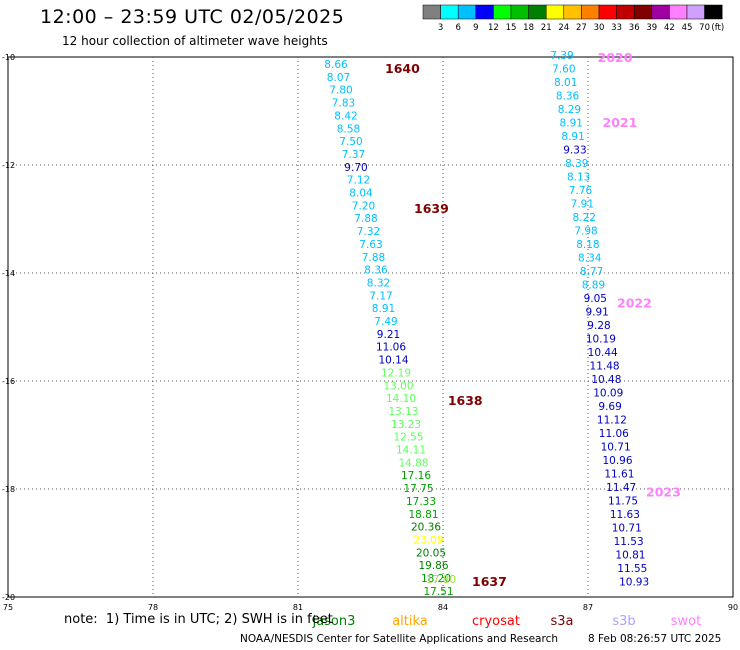 This screenshot has height=650, width=740. Describe the element at coordinates (8, 165) in the screenshot. I see `lat-tick-label: -12` at that location.